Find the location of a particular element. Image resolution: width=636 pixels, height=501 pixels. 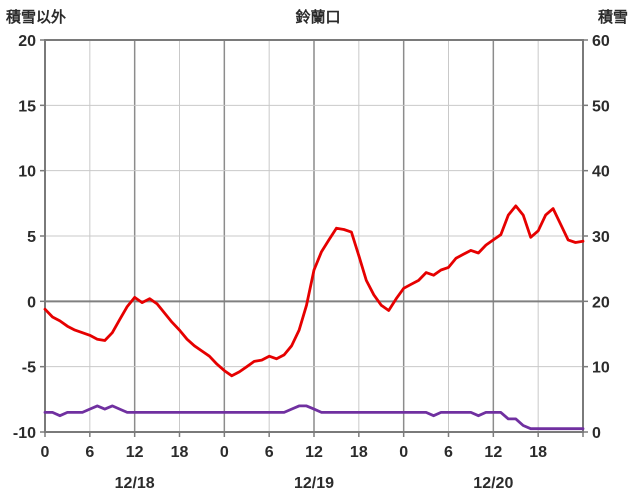

right-axis-tick-label: 0 is located at coordinates (596, 433).